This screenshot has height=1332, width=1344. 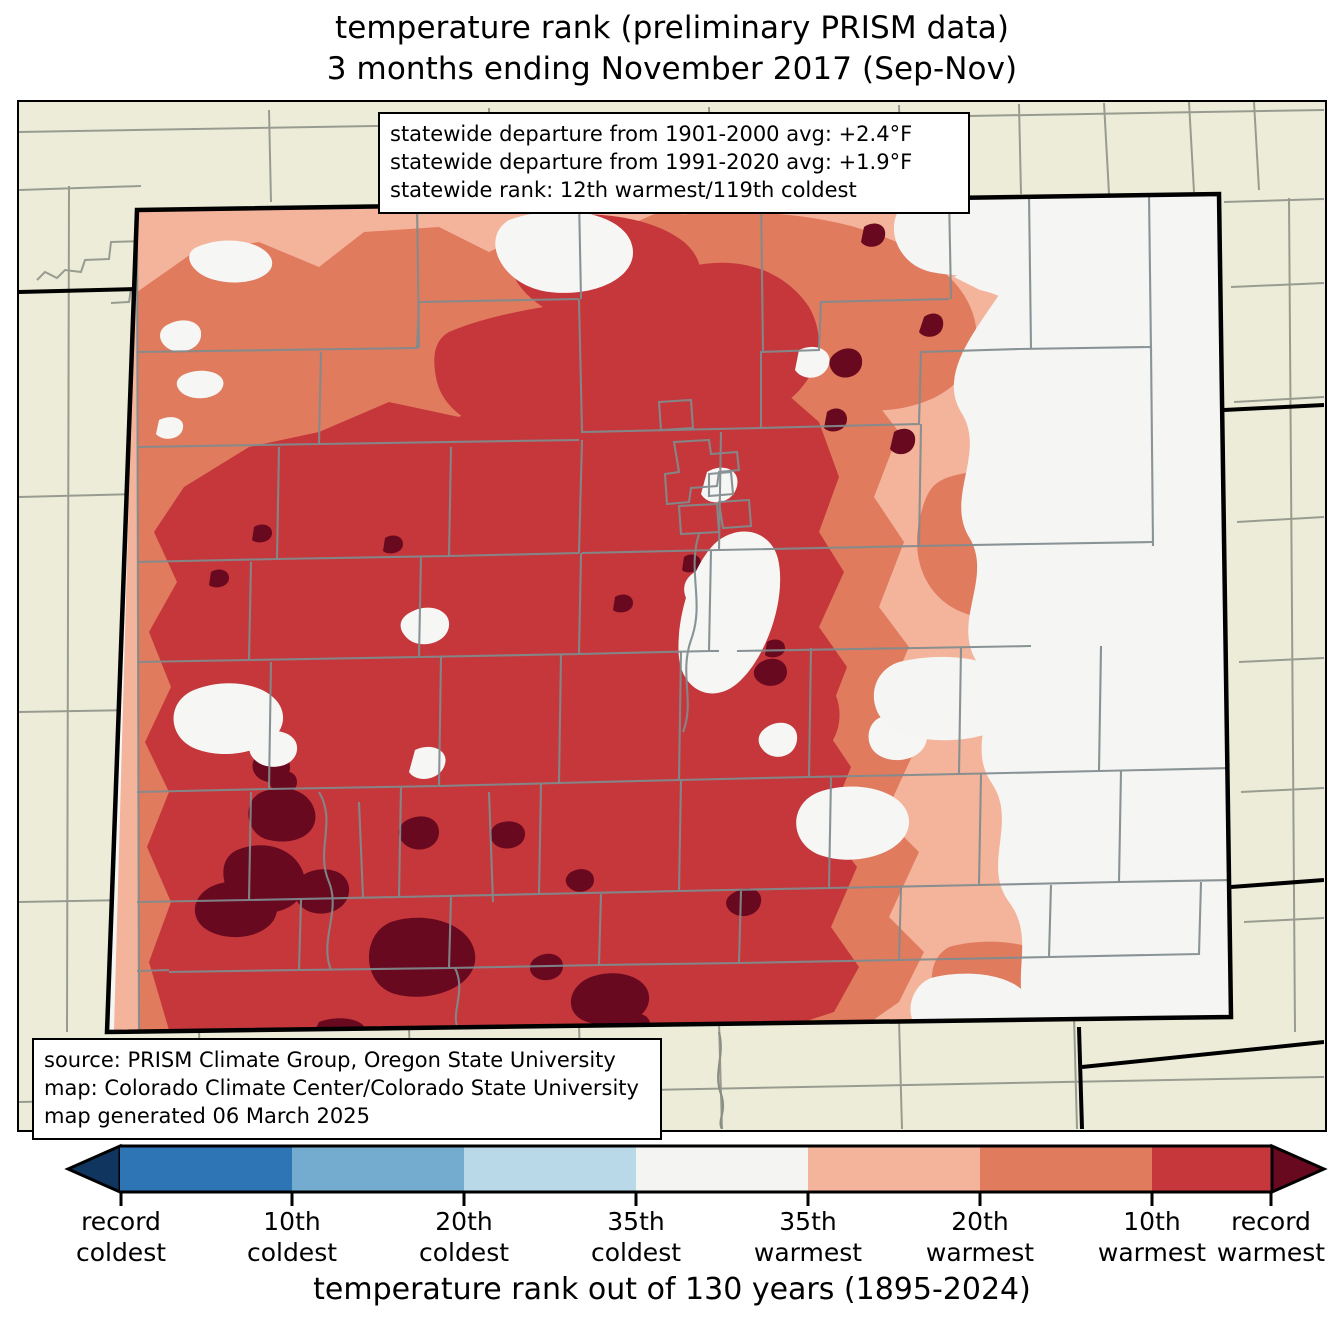 I want to click on rank-lobe-north-firebrick, so click(x=626, y=349).